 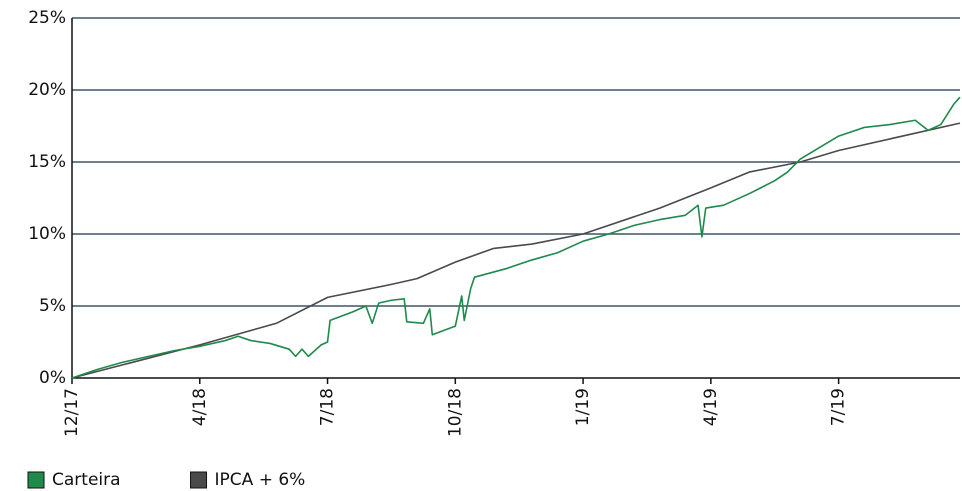 I want to click on x-tick-label: 4/18, so click(x=200, y=407).